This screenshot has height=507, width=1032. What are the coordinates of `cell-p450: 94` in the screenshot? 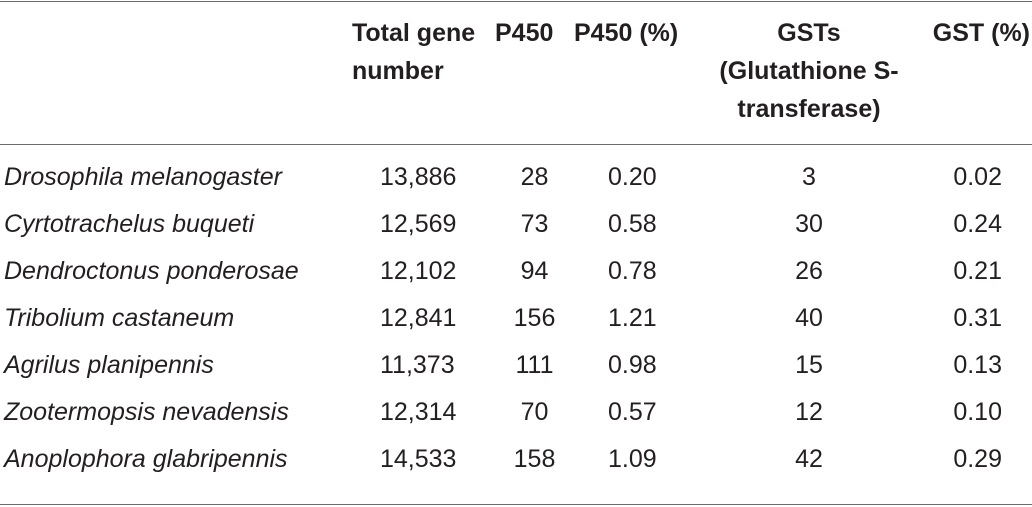 It's located at (534, 271).